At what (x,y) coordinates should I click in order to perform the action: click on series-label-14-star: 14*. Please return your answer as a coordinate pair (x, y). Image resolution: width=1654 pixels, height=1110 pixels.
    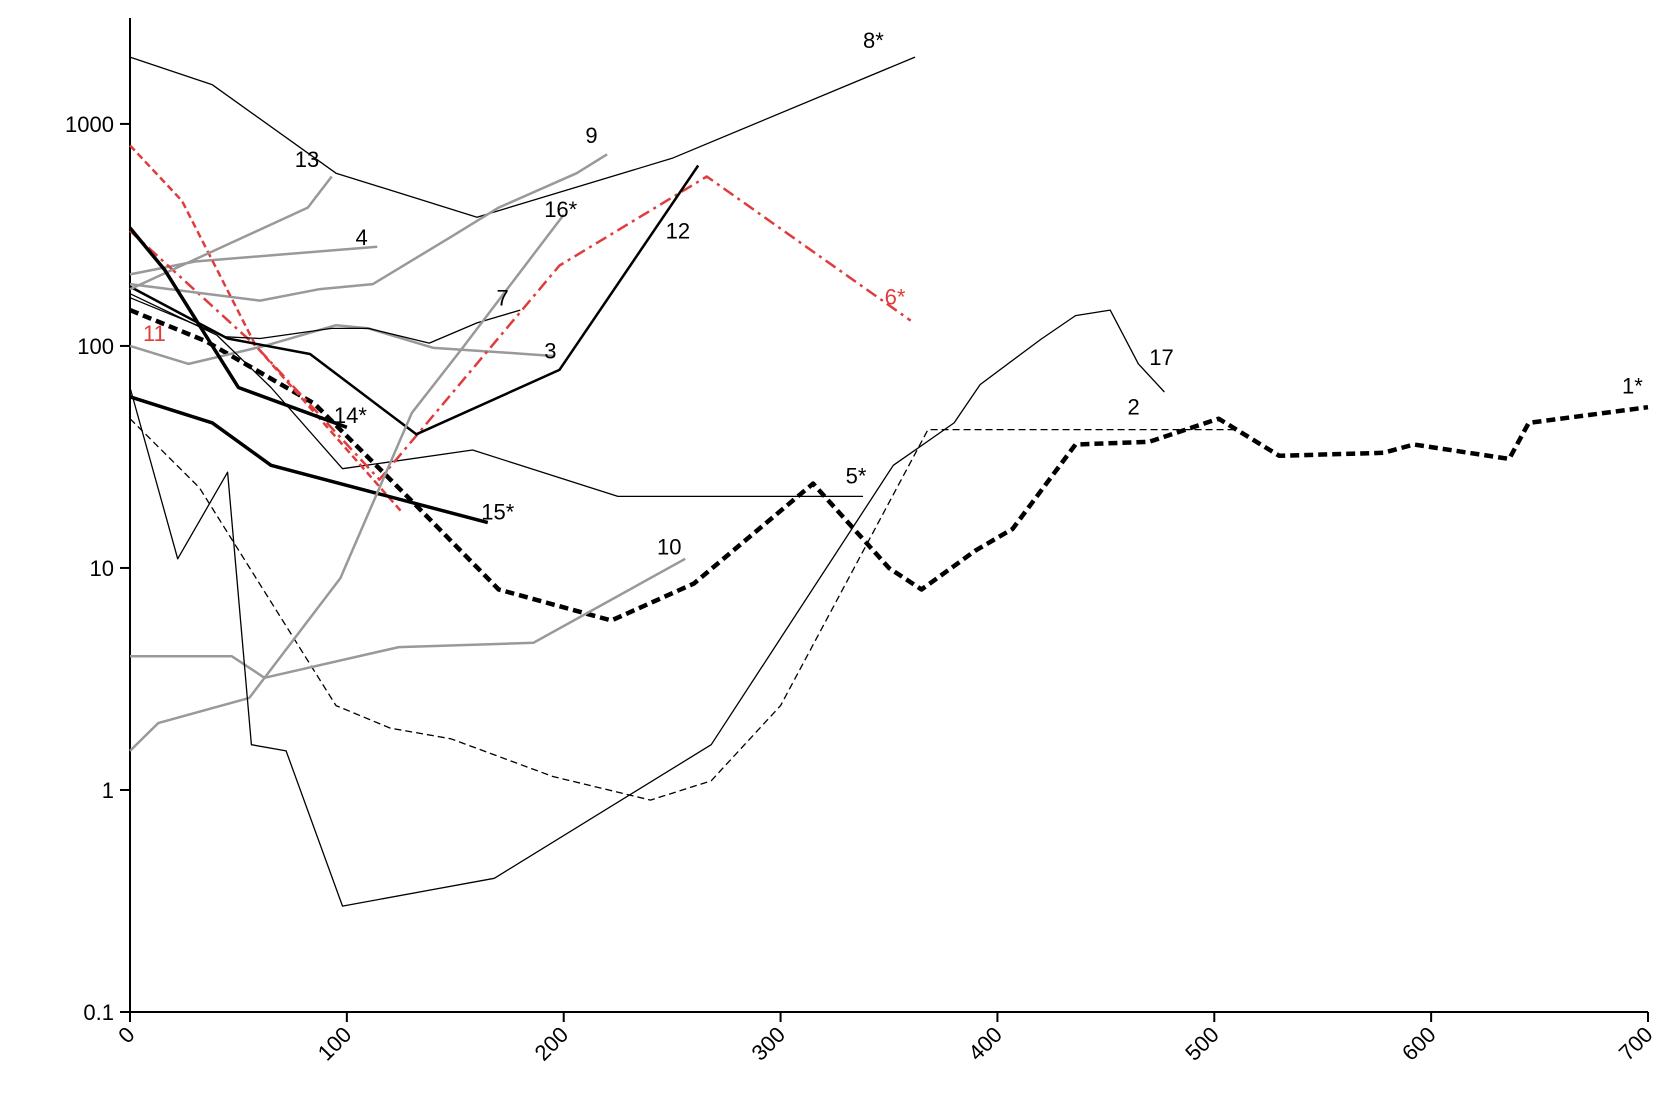
    Looking at the image, I should click on (350, 415).